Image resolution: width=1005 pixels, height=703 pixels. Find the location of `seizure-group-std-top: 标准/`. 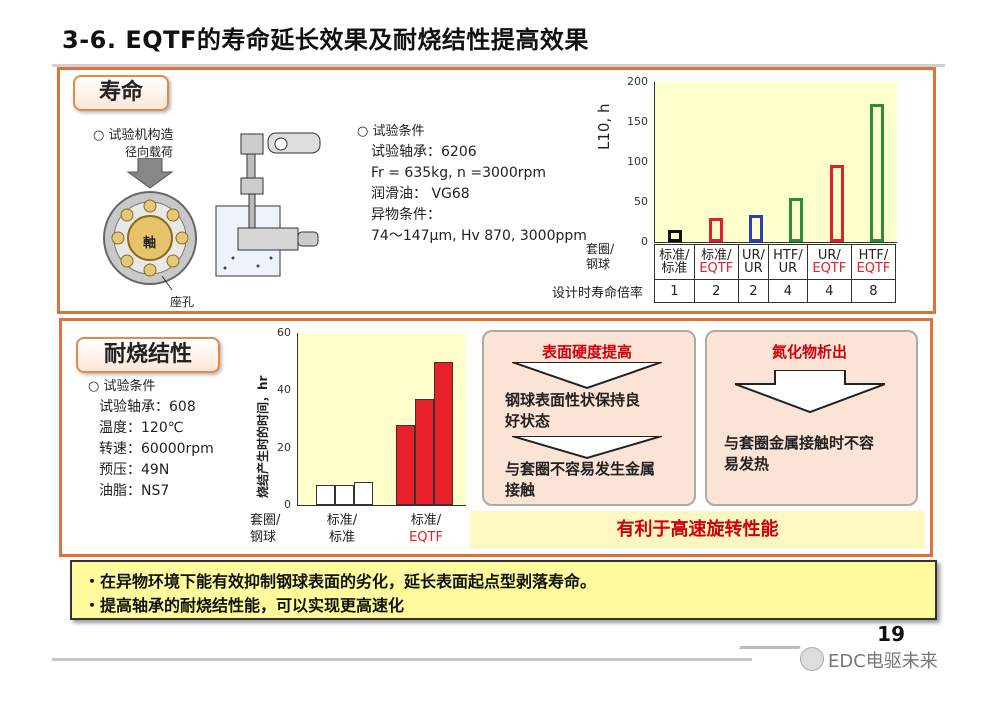

seizure-group-std-top: 标准/ is located at coordinates (342, 520).